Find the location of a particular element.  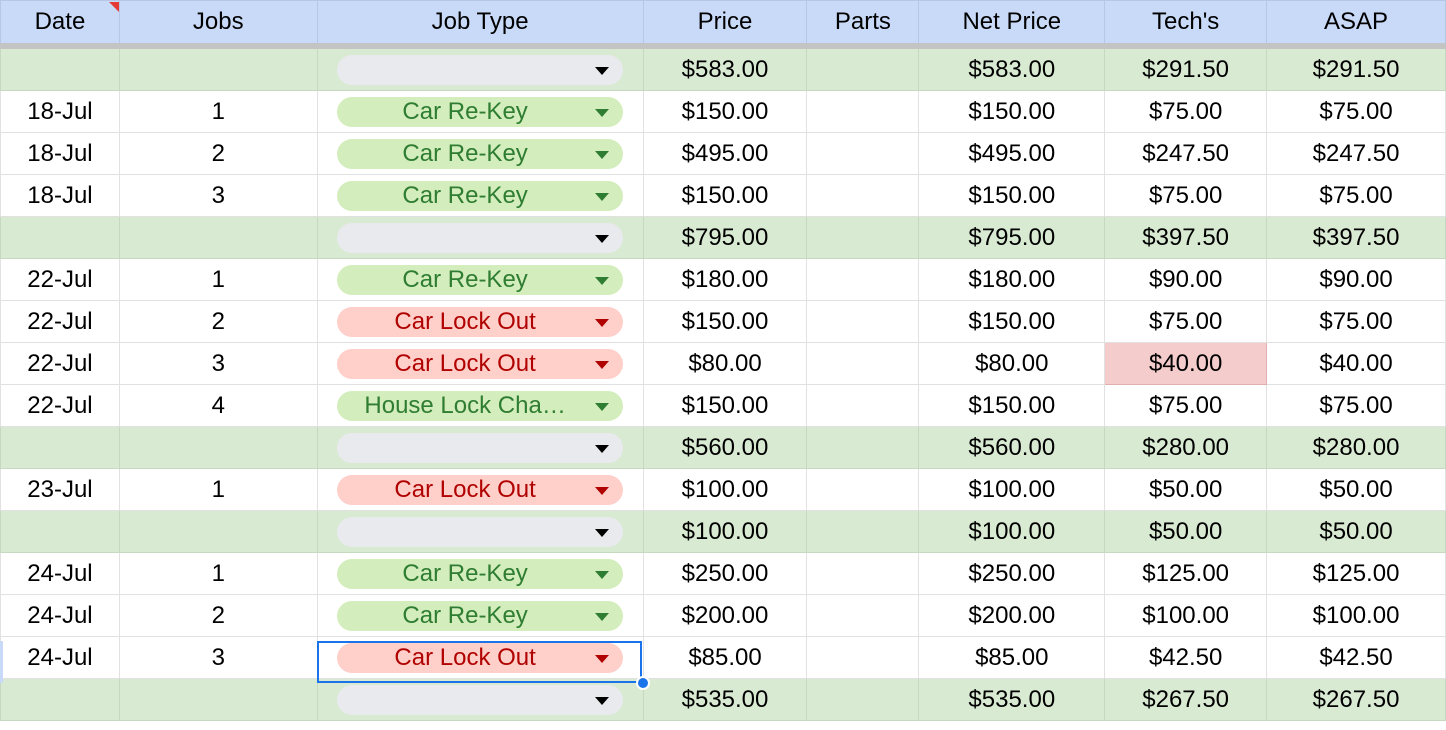

cell-net-price: $250.00 is located at coordinates (1012, 573).